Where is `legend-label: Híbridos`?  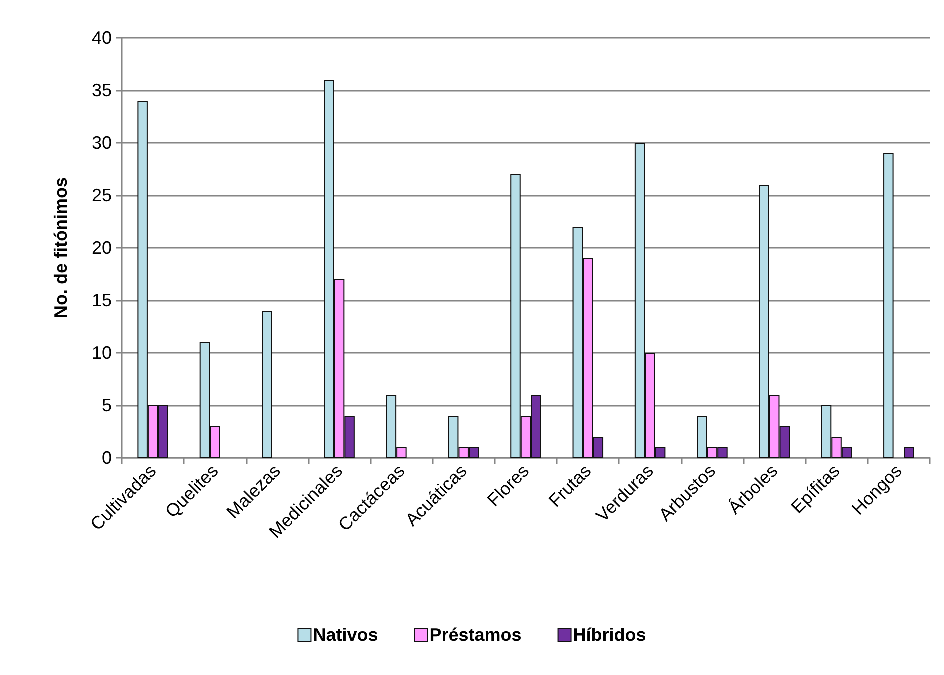 legend-label: Híbridos is located at coordinates (609, 635).